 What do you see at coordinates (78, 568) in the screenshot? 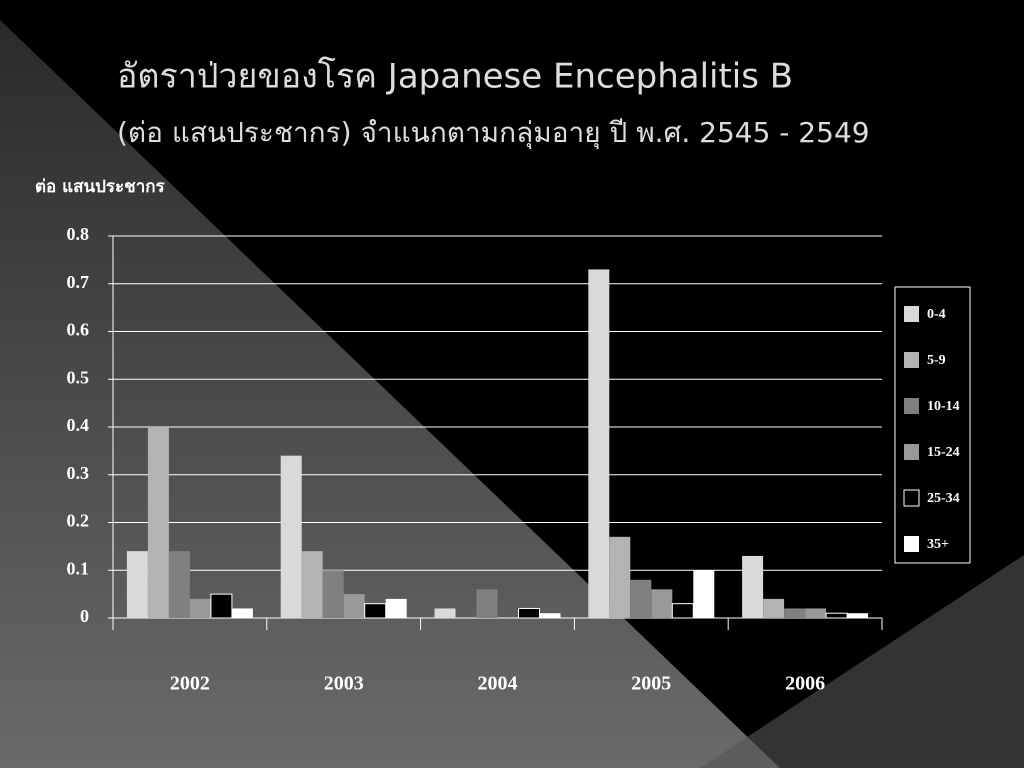
I see `y-tick-label: 0.1` at bounding box center [78, 568].